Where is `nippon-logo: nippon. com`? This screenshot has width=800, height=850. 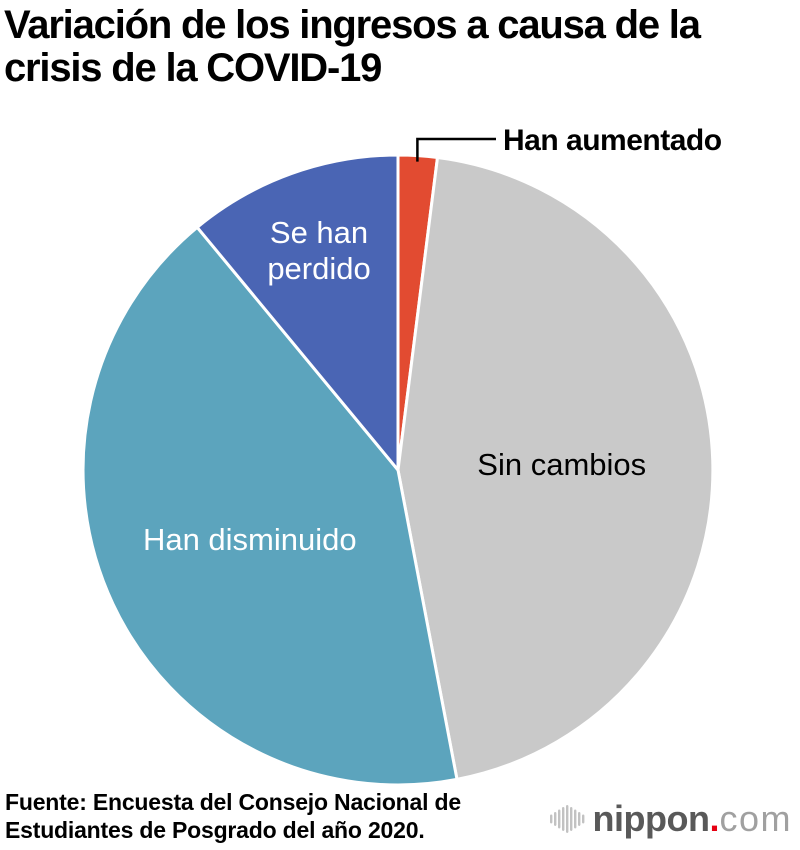 nippon-logo: nippon. com is located at coordinates (670, 819).